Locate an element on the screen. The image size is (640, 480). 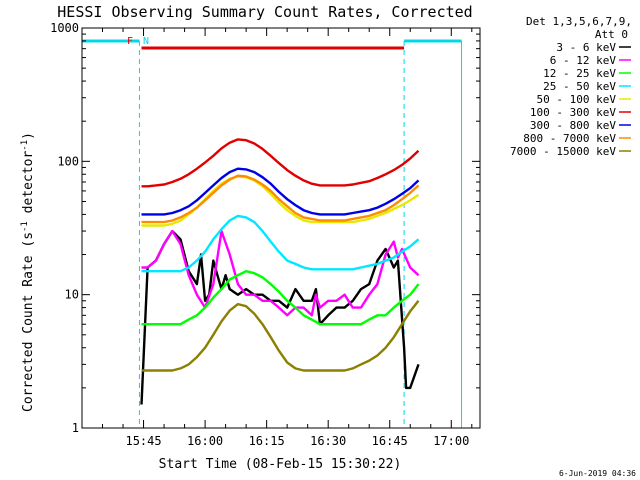
footer-date: 6-Jun-2019 04:36 is located at coordinates (597, 473).